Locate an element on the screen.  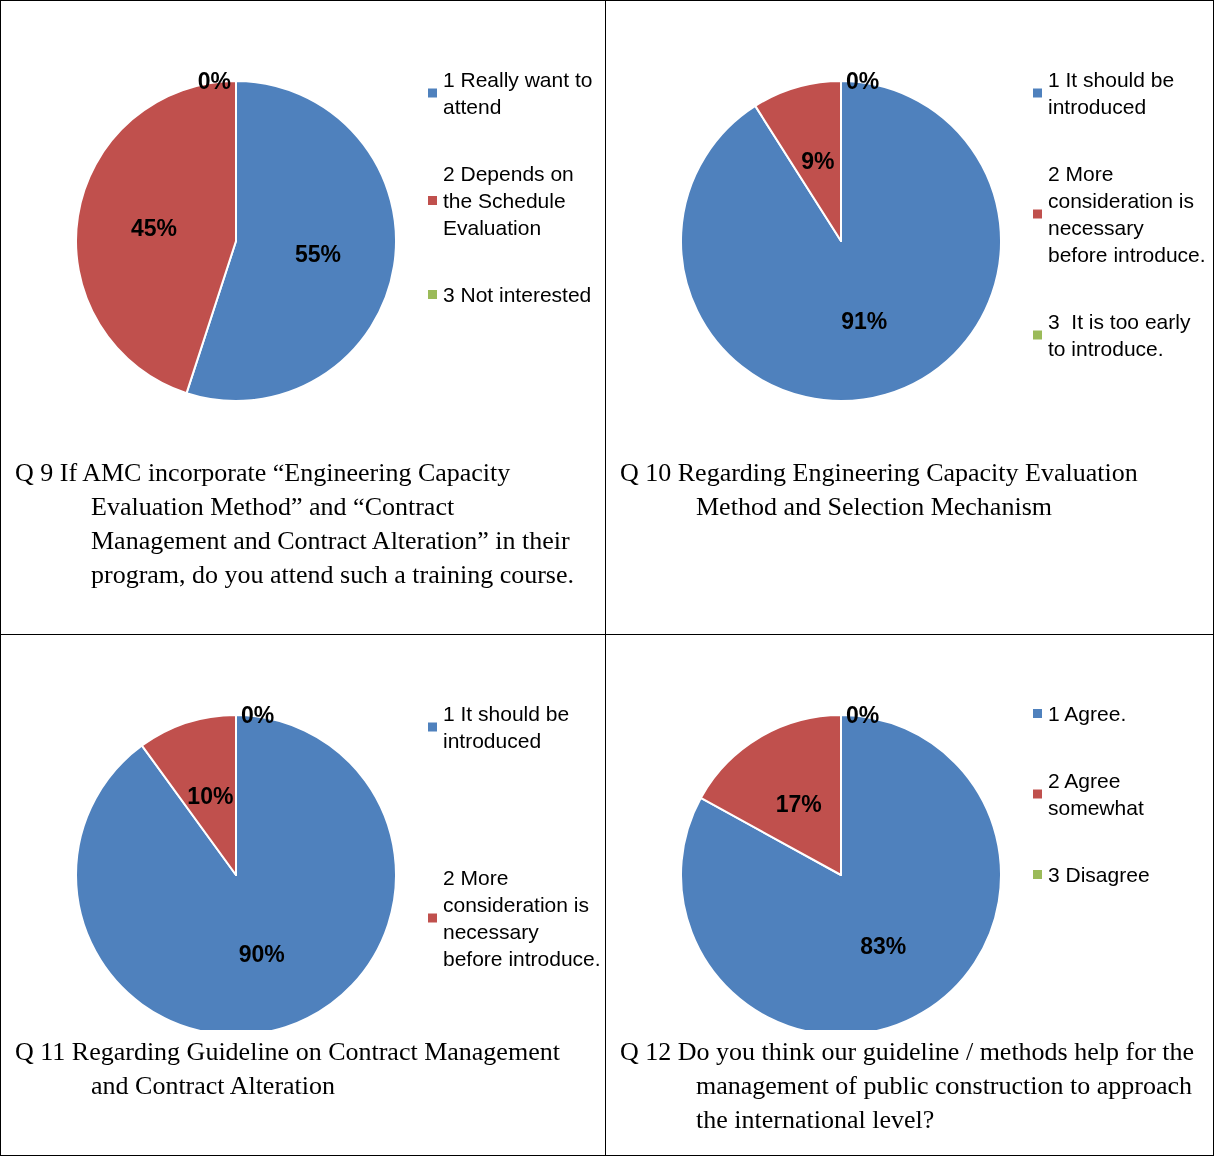
text: Q 11 Regarding Guideline on Contract Management and Contract Alteration is located at coordinates (288, 1069).